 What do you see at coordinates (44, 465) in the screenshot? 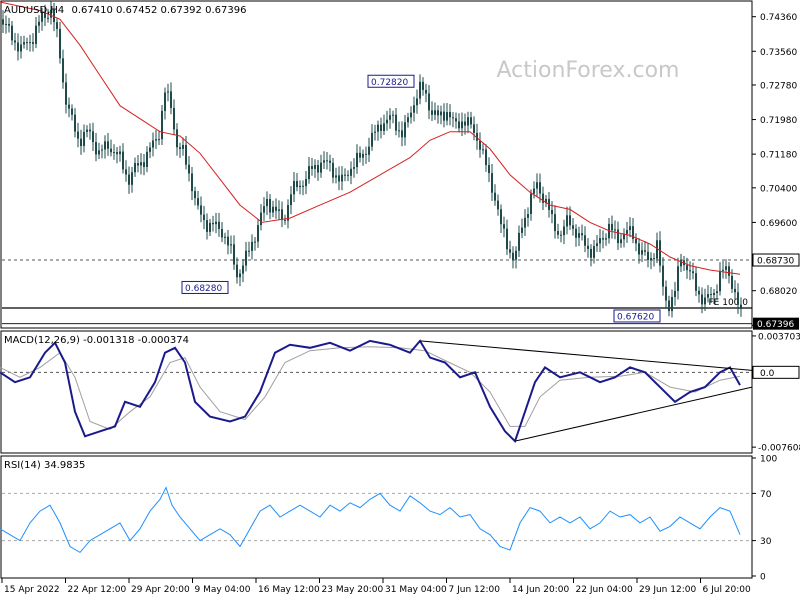
I see `rsi-title: RSI(14) 34.9835` at bounding box center [44, 465].